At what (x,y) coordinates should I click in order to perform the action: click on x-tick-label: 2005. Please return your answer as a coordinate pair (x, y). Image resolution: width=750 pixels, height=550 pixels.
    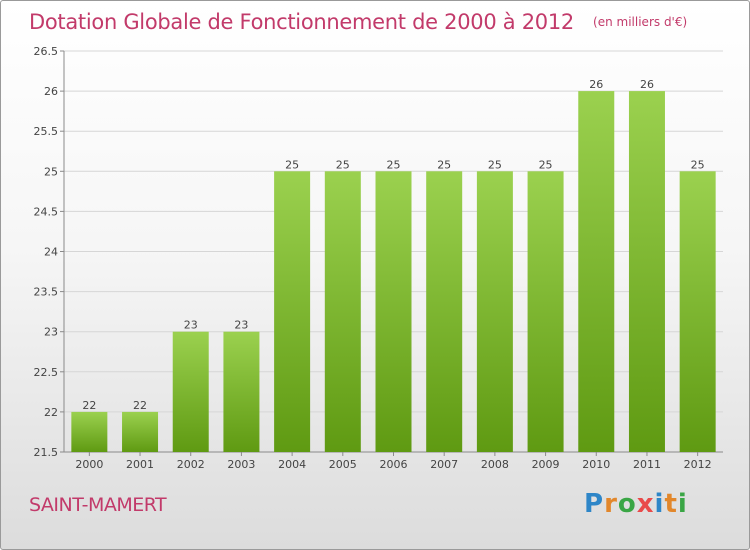
    Looking at the image, I should click on (343, 464).